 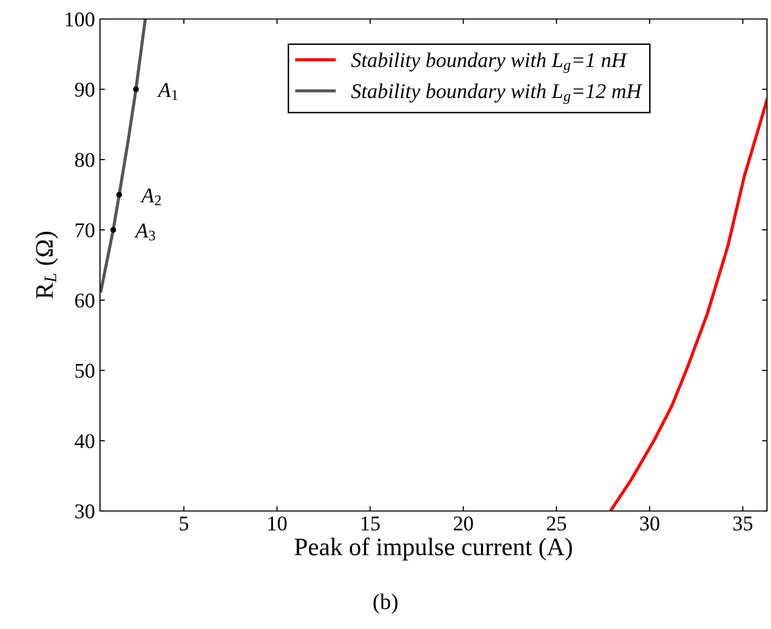 I want to click on text: (b), so click(x=386, y=604).